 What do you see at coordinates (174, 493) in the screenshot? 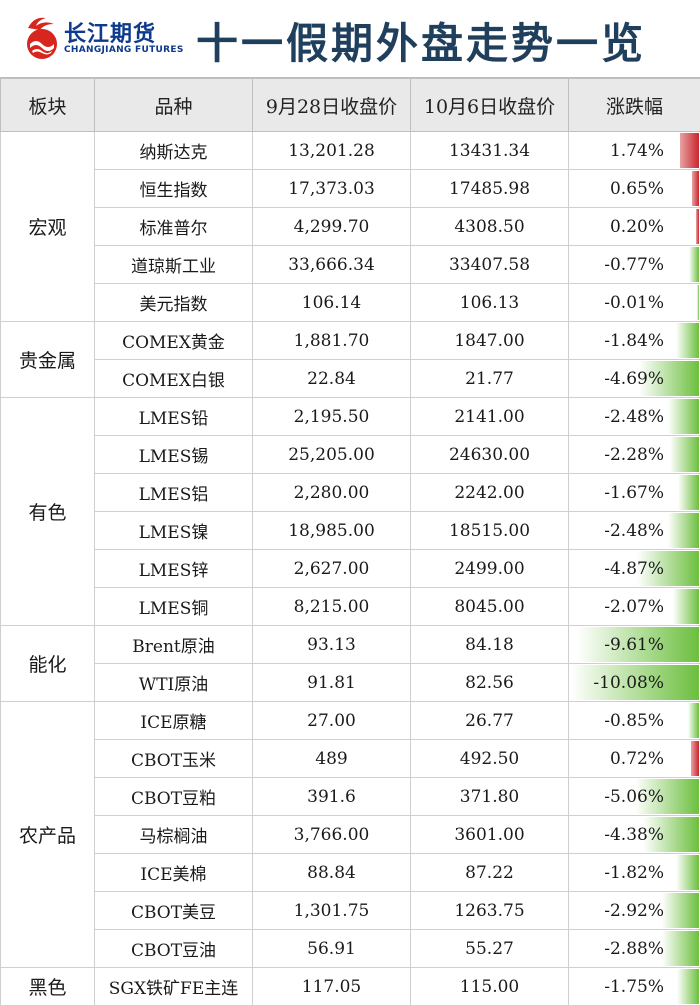
I see `instrument-cell: LMES铝` at bounding box center [174, 493].